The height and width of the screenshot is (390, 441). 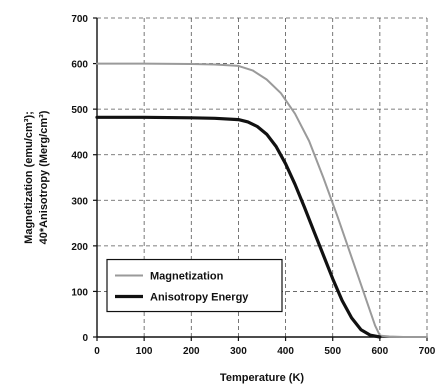 I want to click on y-tick-label: 500, so click(x=79, y=110).